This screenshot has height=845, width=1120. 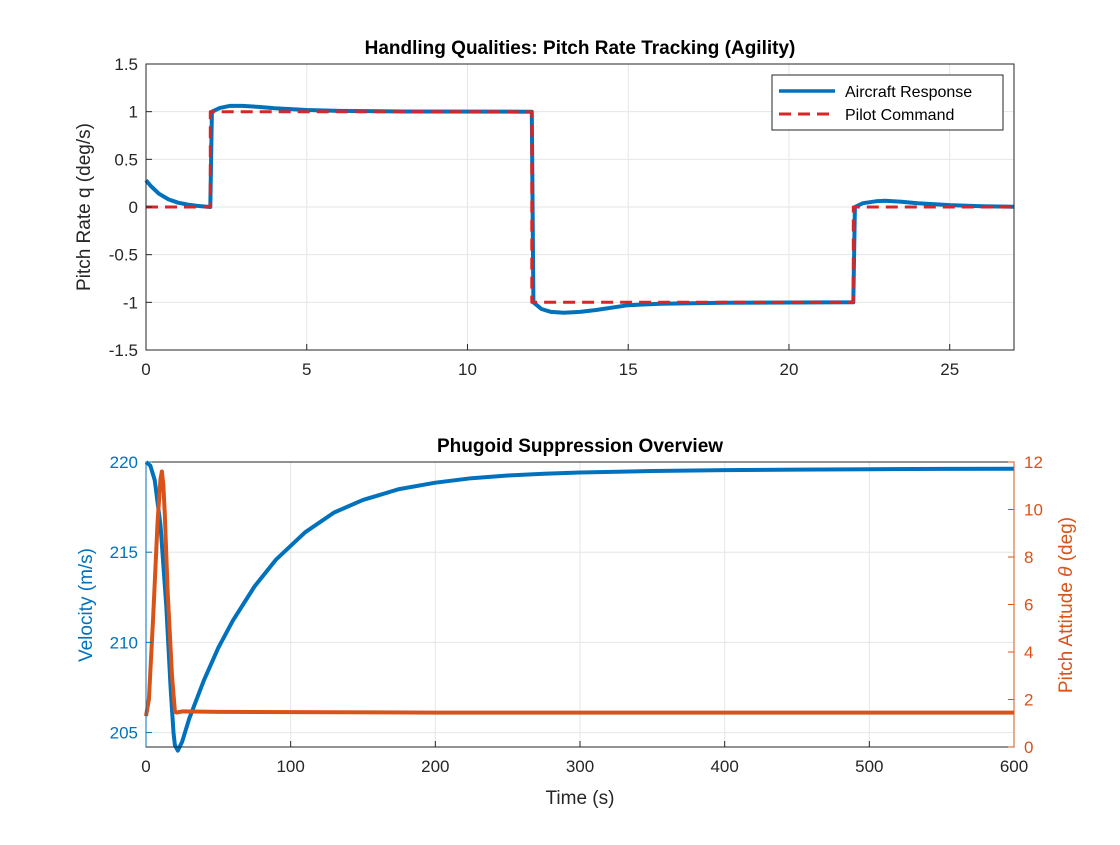 I want to click on tick-label-y-5: 1, so click(x=133, y=112).